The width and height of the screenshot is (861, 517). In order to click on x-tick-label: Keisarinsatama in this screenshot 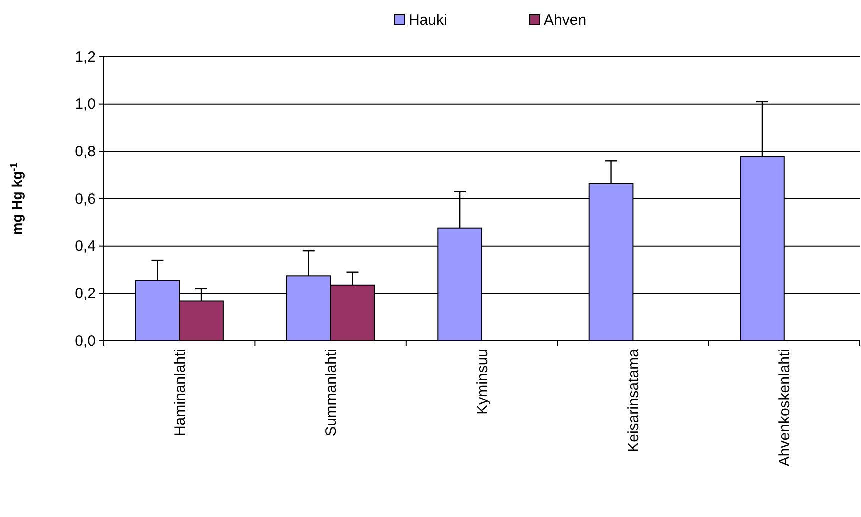, I will do `click(633, 400)`.